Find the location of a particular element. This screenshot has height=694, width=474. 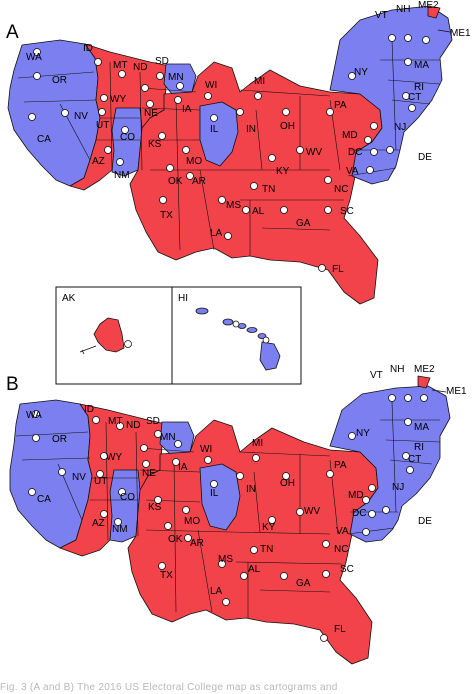

label-b-ri: RI is located at coordinates (419, 447).